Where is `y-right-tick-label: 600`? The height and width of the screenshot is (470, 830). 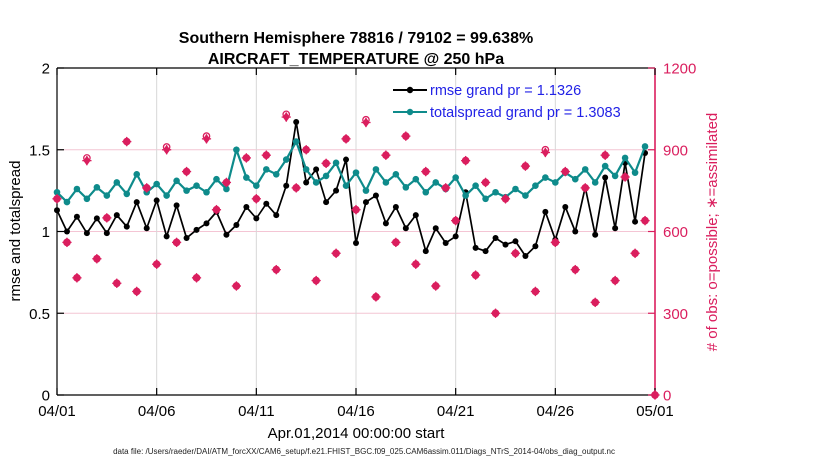 y-right-tick-label: 600 is located at coordinates (675, 232).